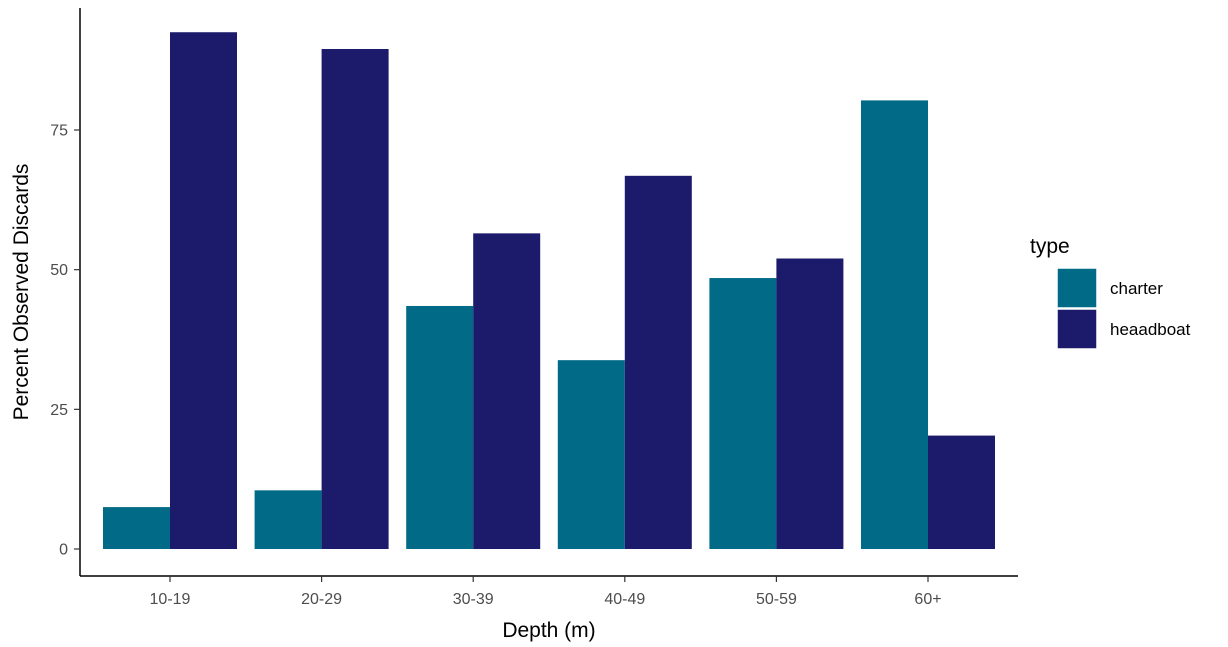  Describe the element at coordinates (894, 325) in the screenshot. I see `bar-charter-60+` at that location.